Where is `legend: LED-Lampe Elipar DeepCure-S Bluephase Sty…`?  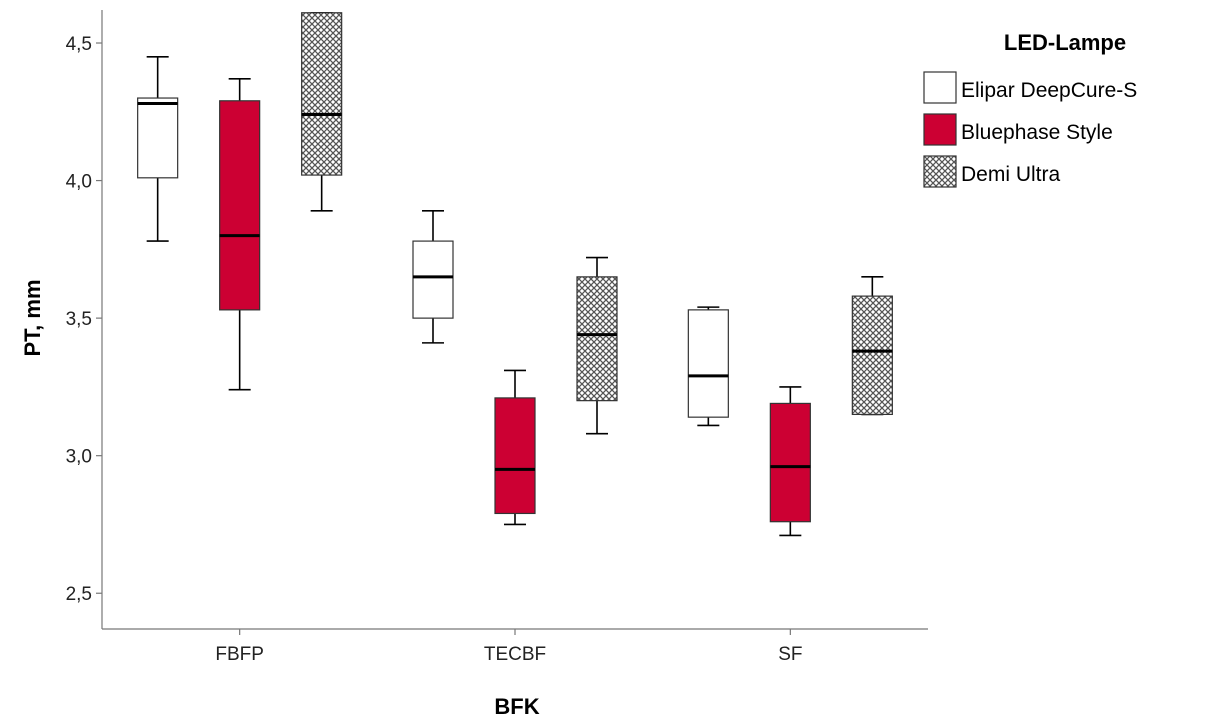 legend: LED-Lampe Elipar DeepCure-S Bluephase Sty… is located at coordinates (1030, 109).